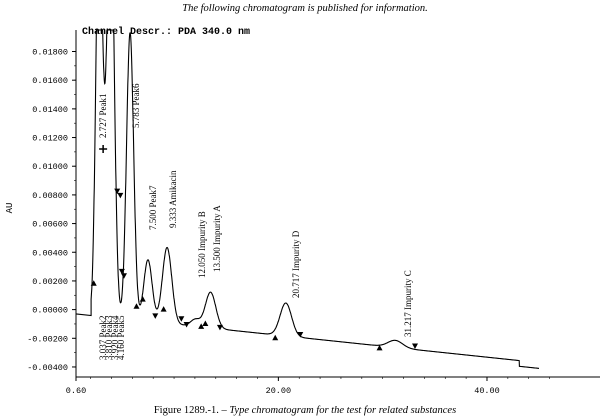 This screenshot has width=611, height=419. I want to click on y-tick-label: 0.01200, so click(50, 139).